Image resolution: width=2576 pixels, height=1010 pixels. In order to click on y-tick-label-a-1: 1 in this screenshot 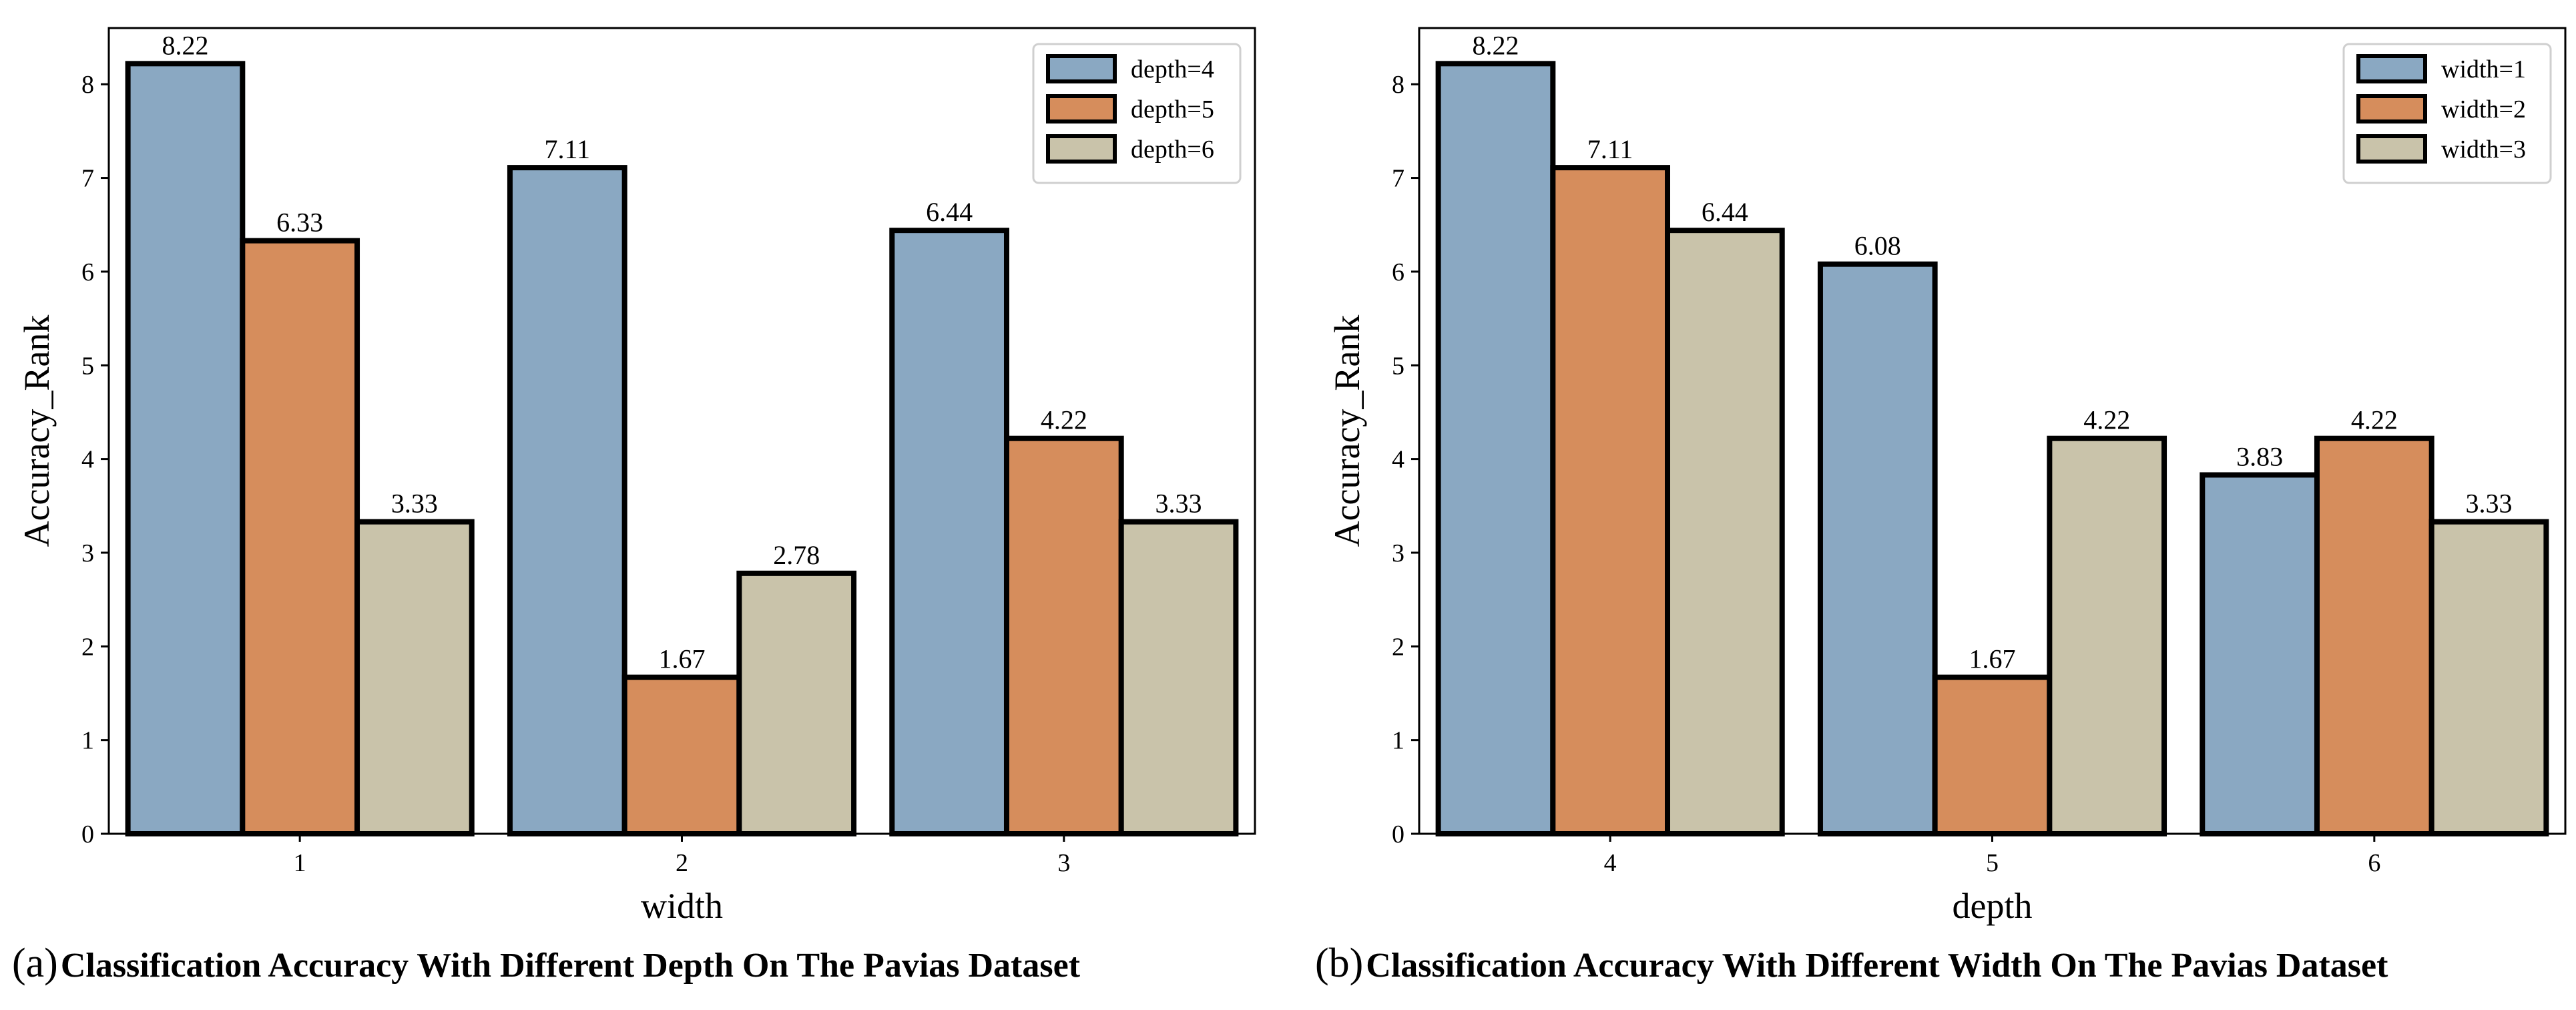, I will do `click(87, 741)`.